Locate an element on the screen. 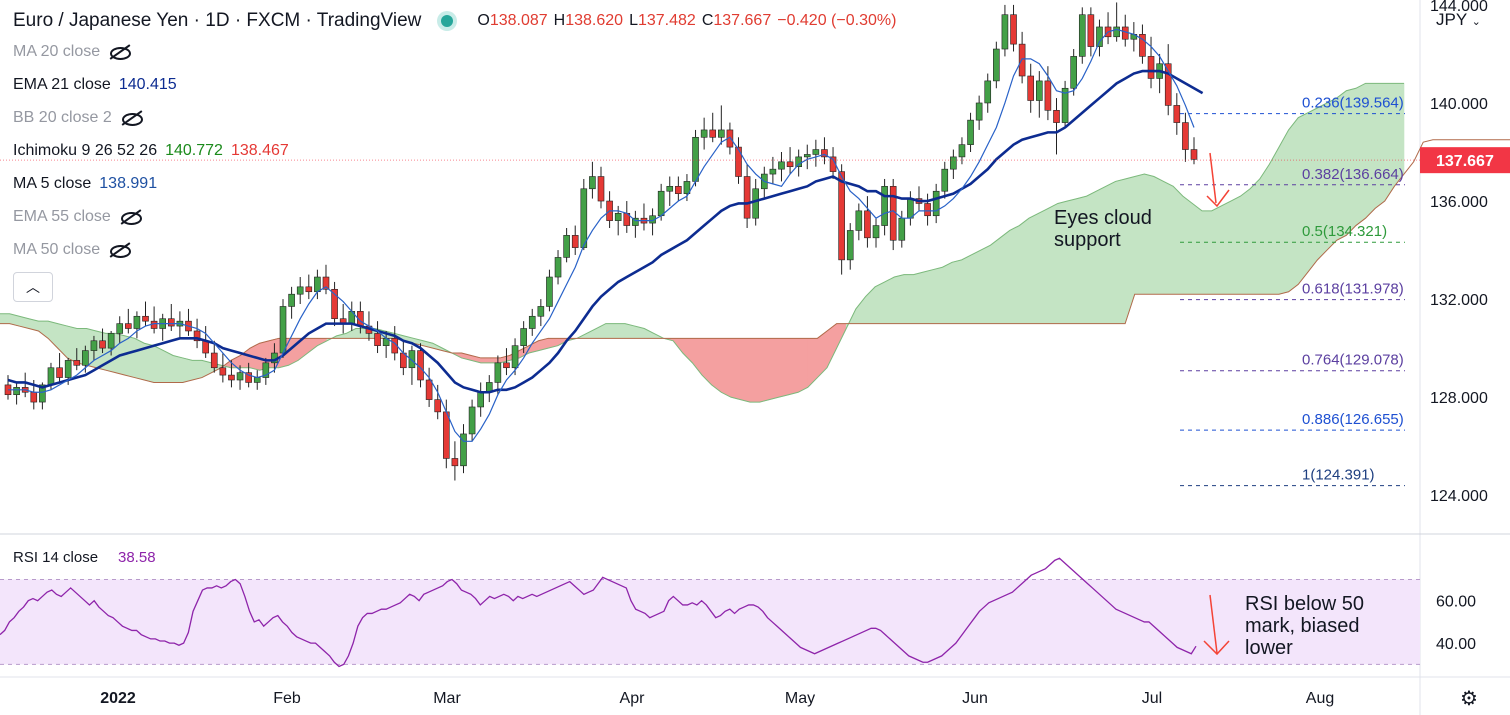 The height and width of the screenshot is (715, 1510). fib-level-label: 1(124.391) is located at coordinates (1338, 475).